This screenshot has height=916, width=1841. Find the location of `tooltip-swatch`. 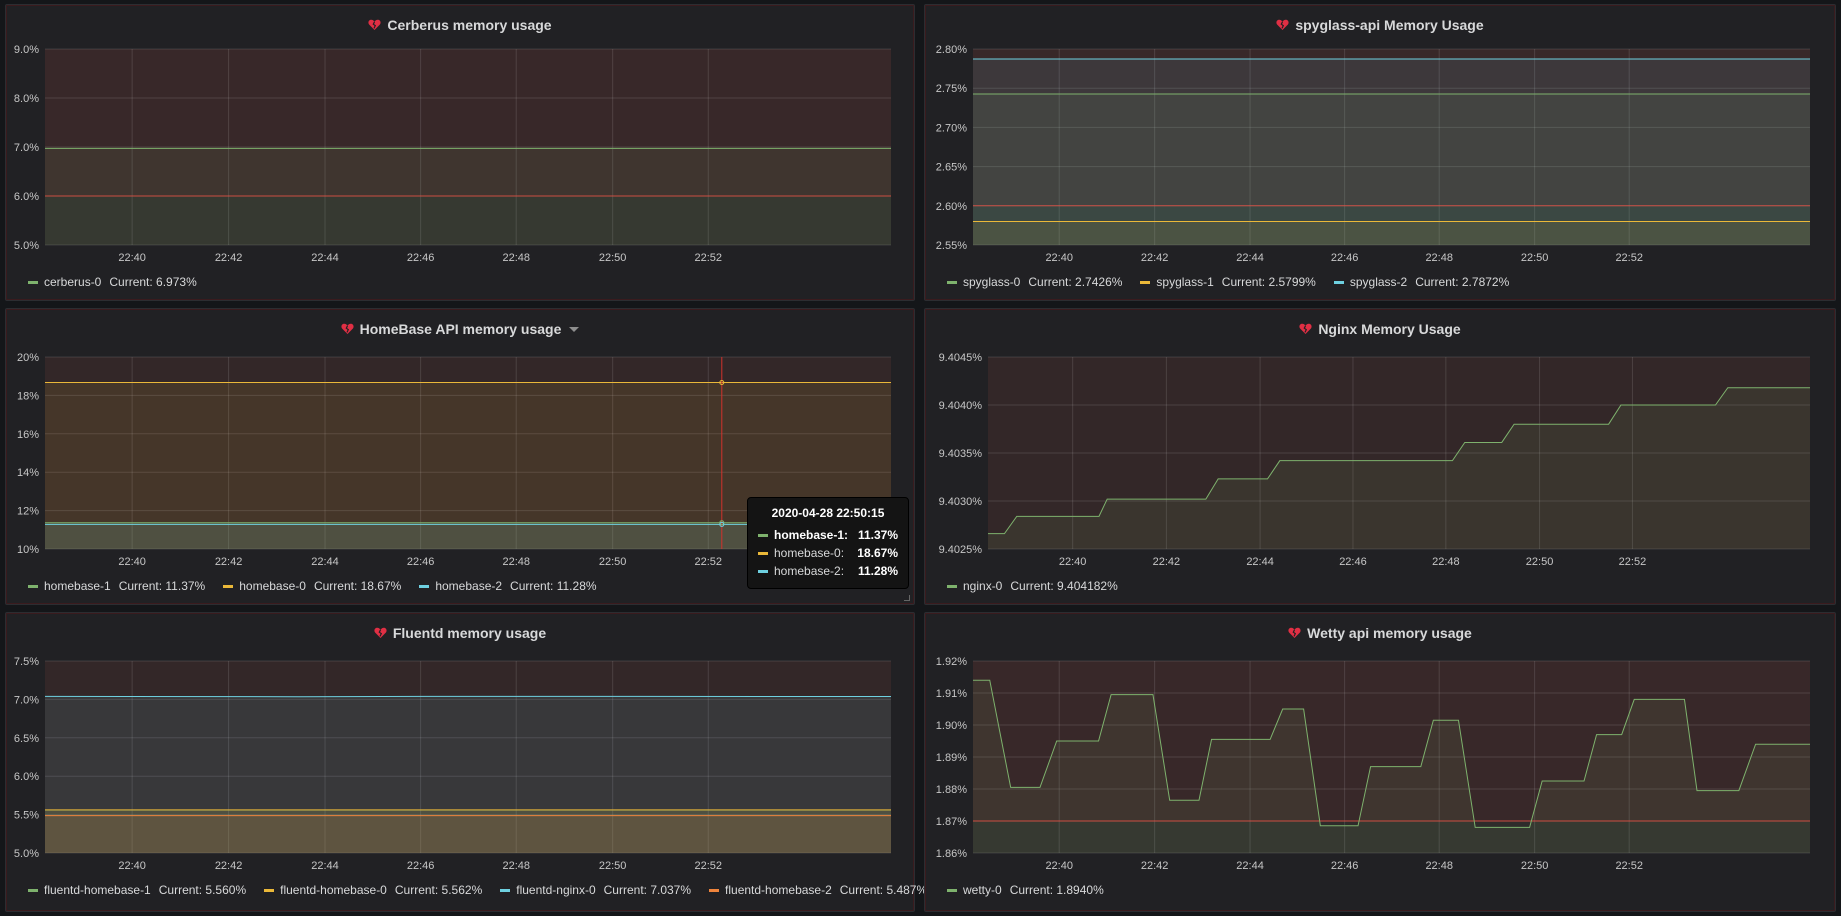

tooltip-swatch is located at coordinates (763, 535).